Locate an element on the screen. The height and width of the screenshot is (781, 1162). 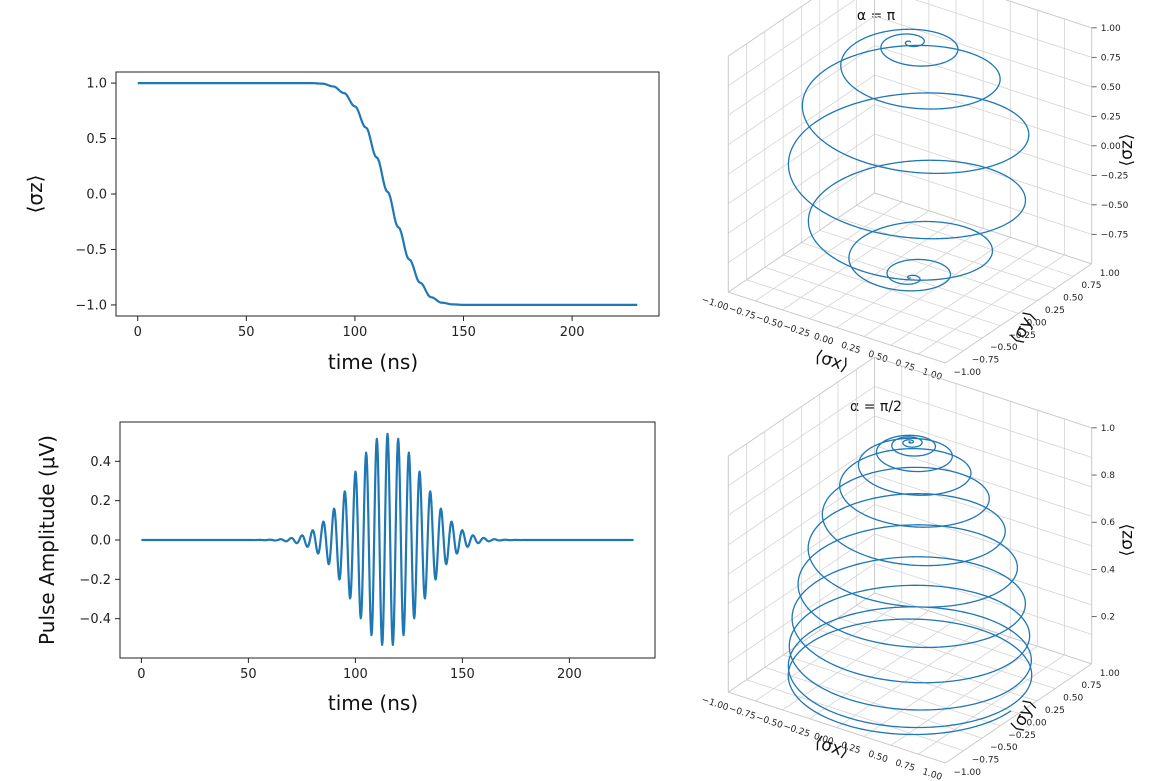
bloch-pi-ytick-label: 0.50 is located at coordinates (1073, 299).